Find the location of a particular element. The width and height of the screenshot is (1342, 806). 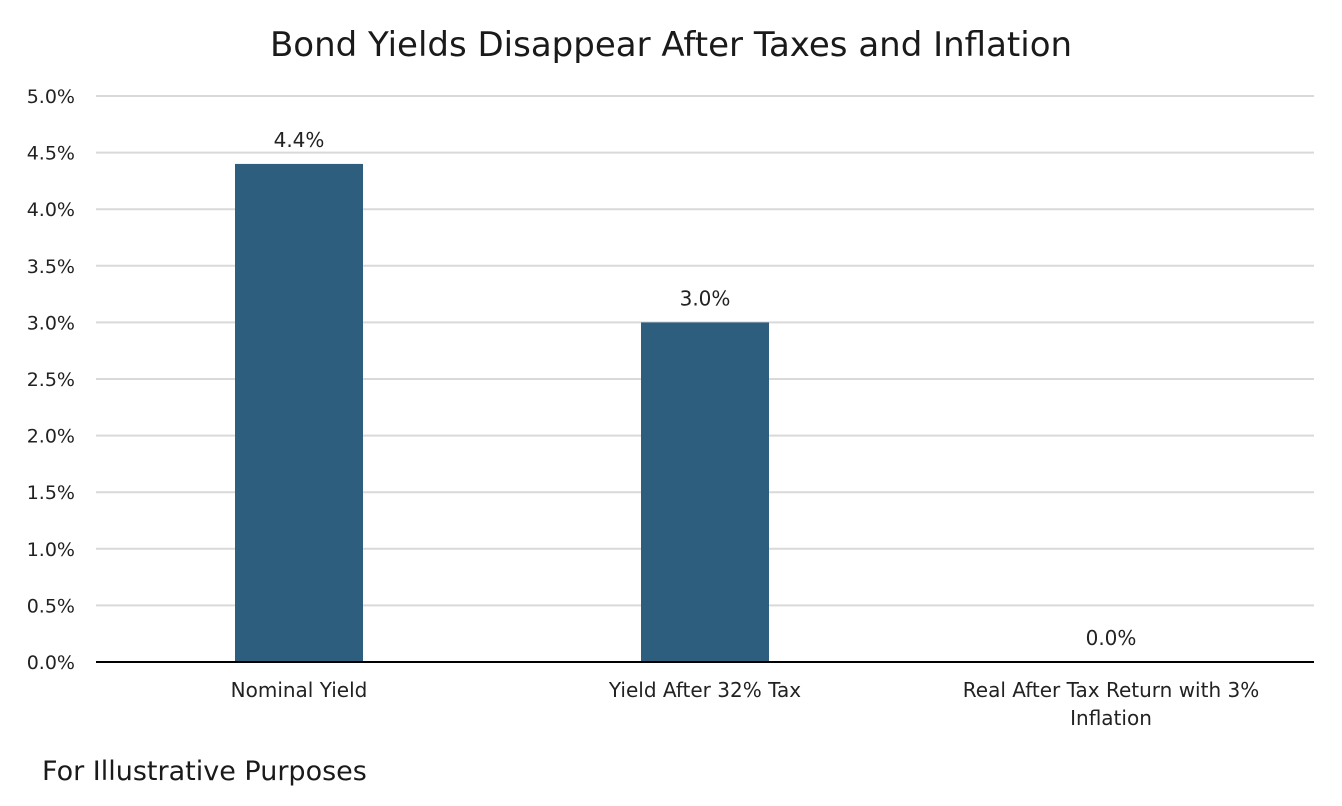

y-tick-label: 1.5% is located at coordinates (51, 493).